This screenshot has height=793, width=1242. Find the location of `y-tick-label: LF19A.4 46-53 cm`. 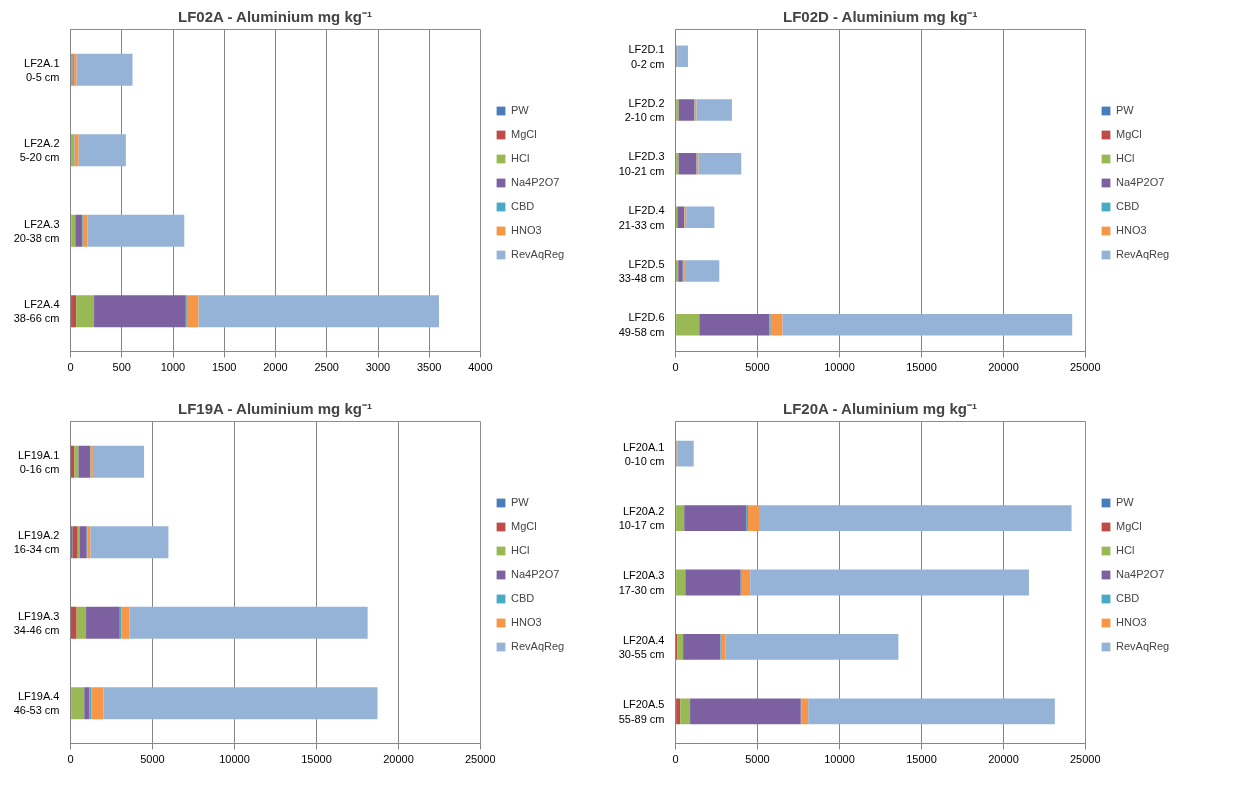

y-tick-label: LF19A.4 46-53 cm is located at coordinates (36, 703).